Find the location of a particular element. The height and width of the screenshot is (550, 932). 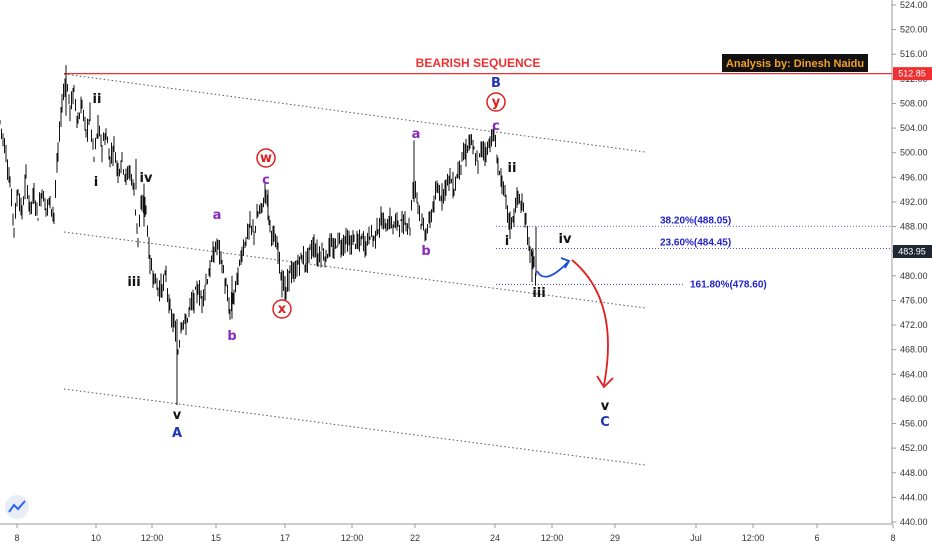

high-price-marker-text: 512.85 is located at coordinates (912, 74).